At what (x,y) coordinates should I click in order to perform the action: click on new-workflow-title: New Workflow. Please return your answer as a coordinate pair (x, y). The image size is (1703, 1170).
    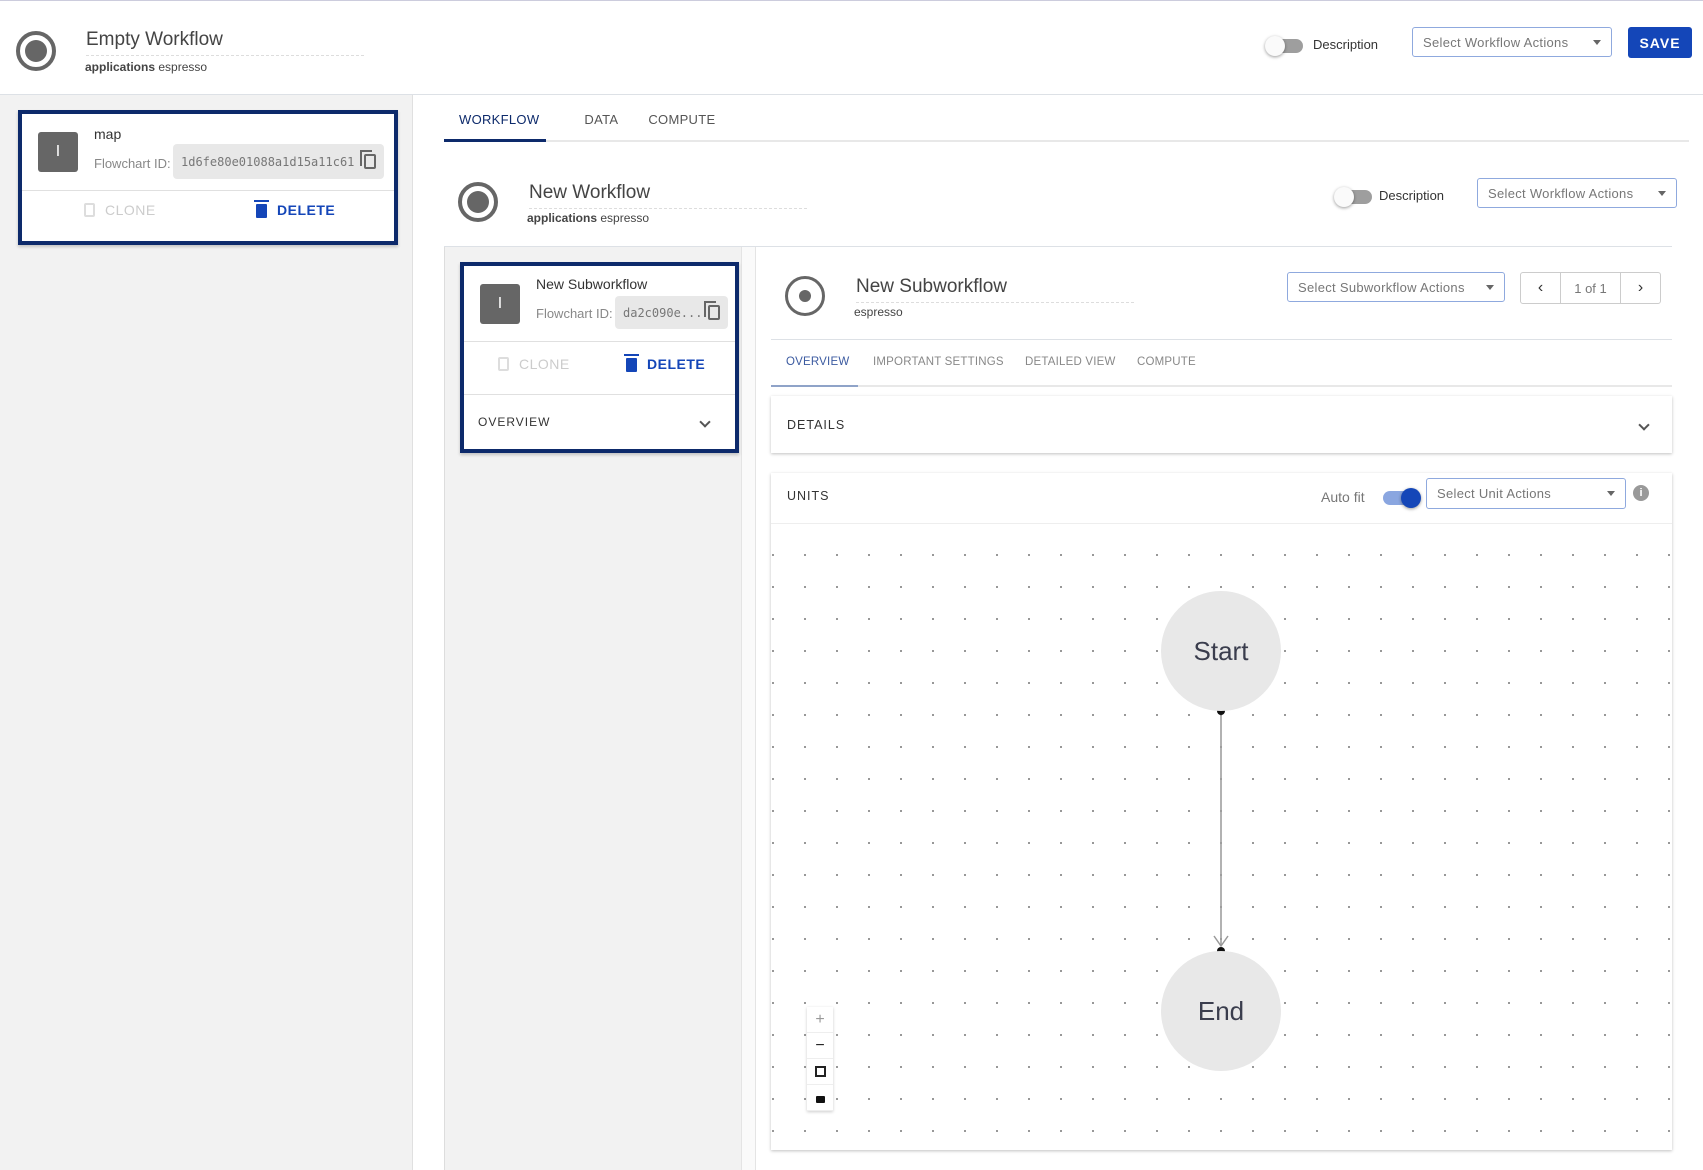
    Looking at the image, I should click on (668, 195).